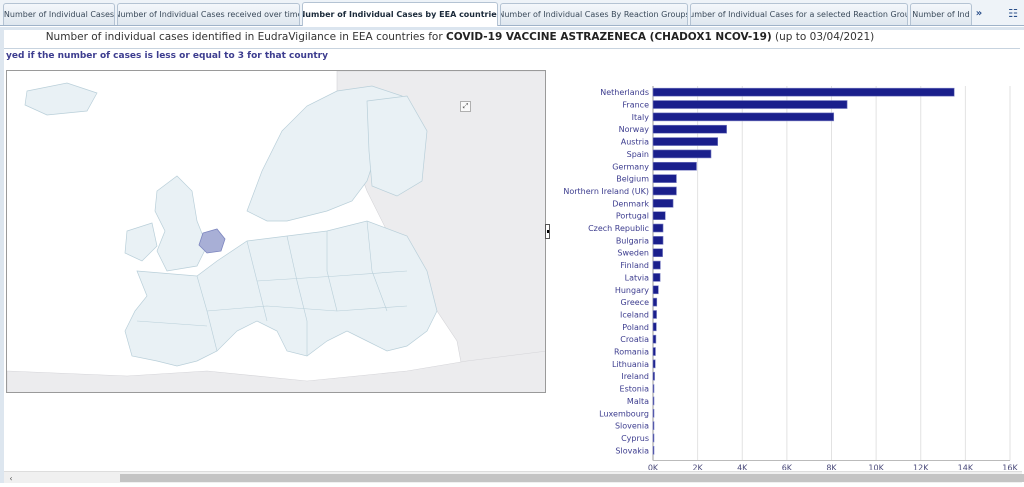 This screenshot has width=1024, height=487. What do you see at coordinates (632, 290) in the screenshot?
I see `category-label: Hungary` at bounding box center [632, 290].